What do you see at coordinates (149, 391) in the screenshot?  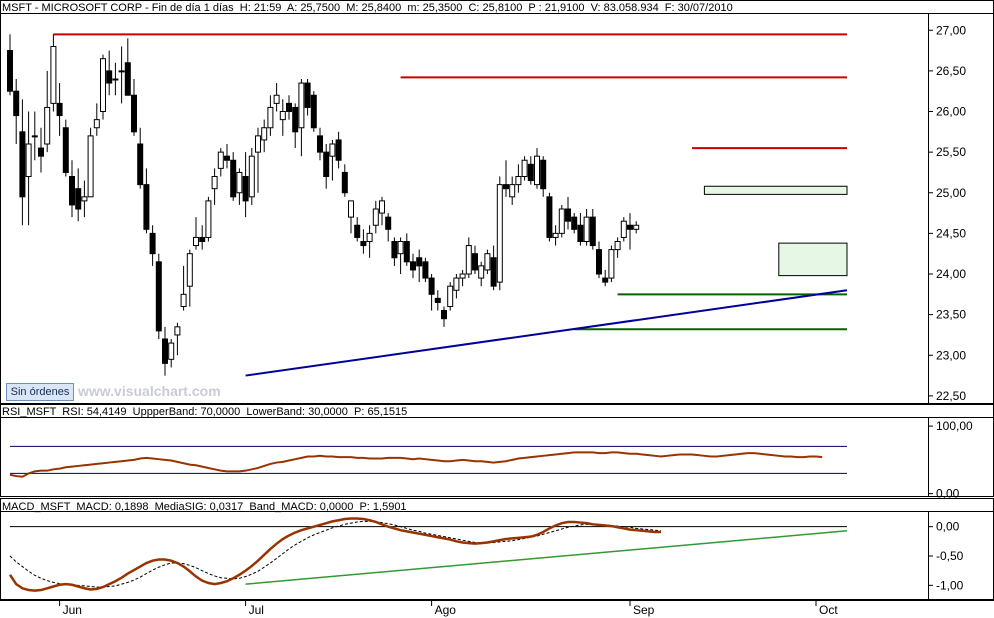 I see `watermark: www.visualchart.com` at bounding box center [149, 391].